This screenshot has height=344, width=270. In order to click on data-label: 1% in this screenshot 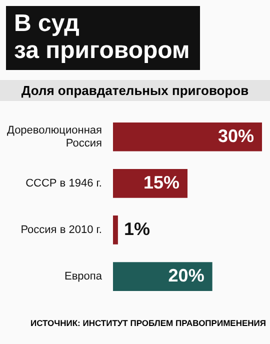, I will do `click(137, 228)`.